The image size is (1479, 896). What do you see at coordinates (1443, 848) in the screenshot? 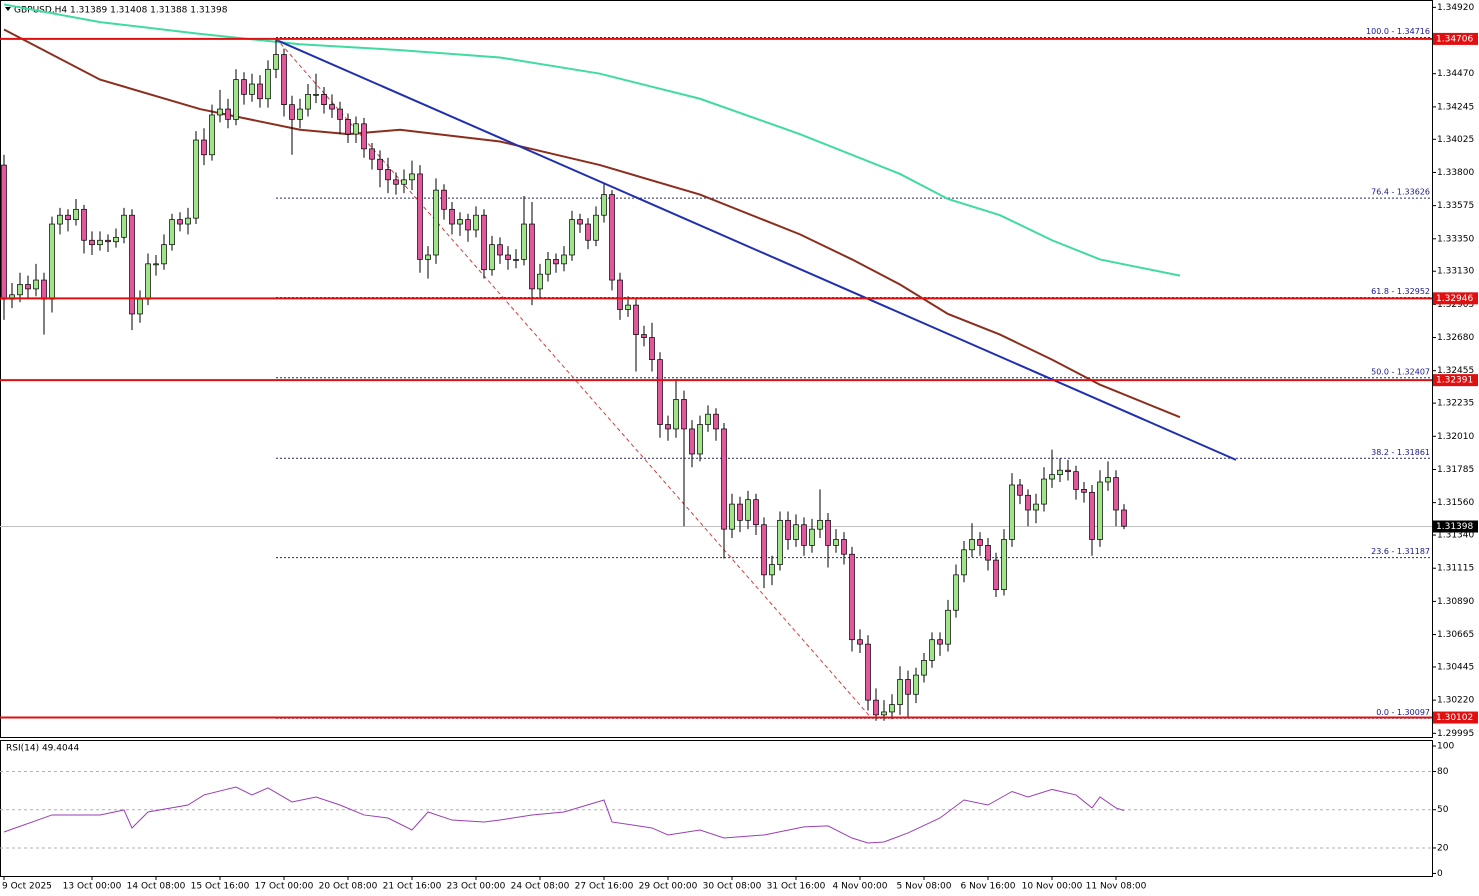
I see `y-tick-label: 20` at bounding box center [1443, 848].